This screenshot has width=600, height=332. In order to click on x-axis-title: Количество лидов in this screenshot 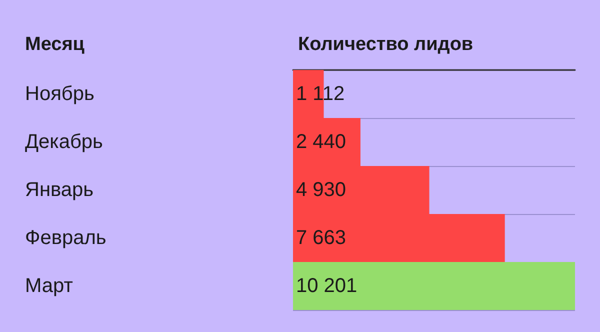, I will do `click(386, 44)`.